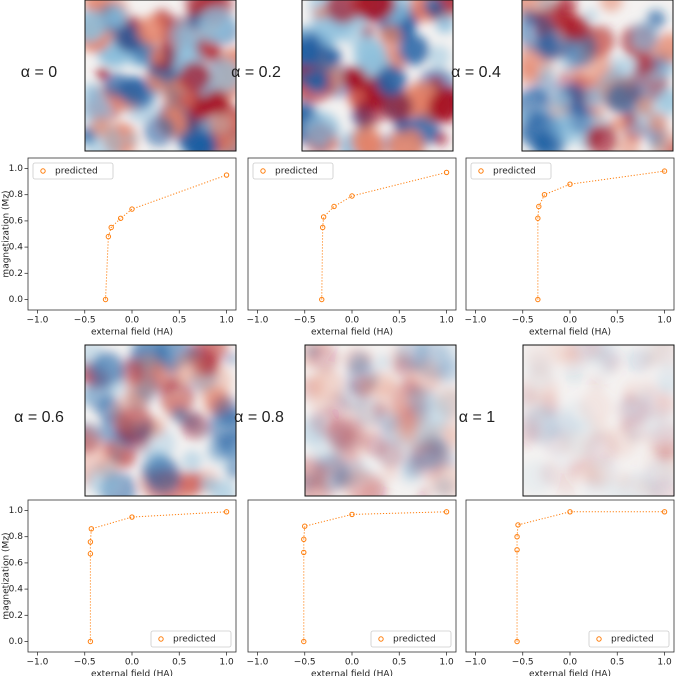 The image size is (677, 676). Describe the element at coordinates (259, 417) in the screenshot. I see `alpha-label: α = 0.8` at that location.